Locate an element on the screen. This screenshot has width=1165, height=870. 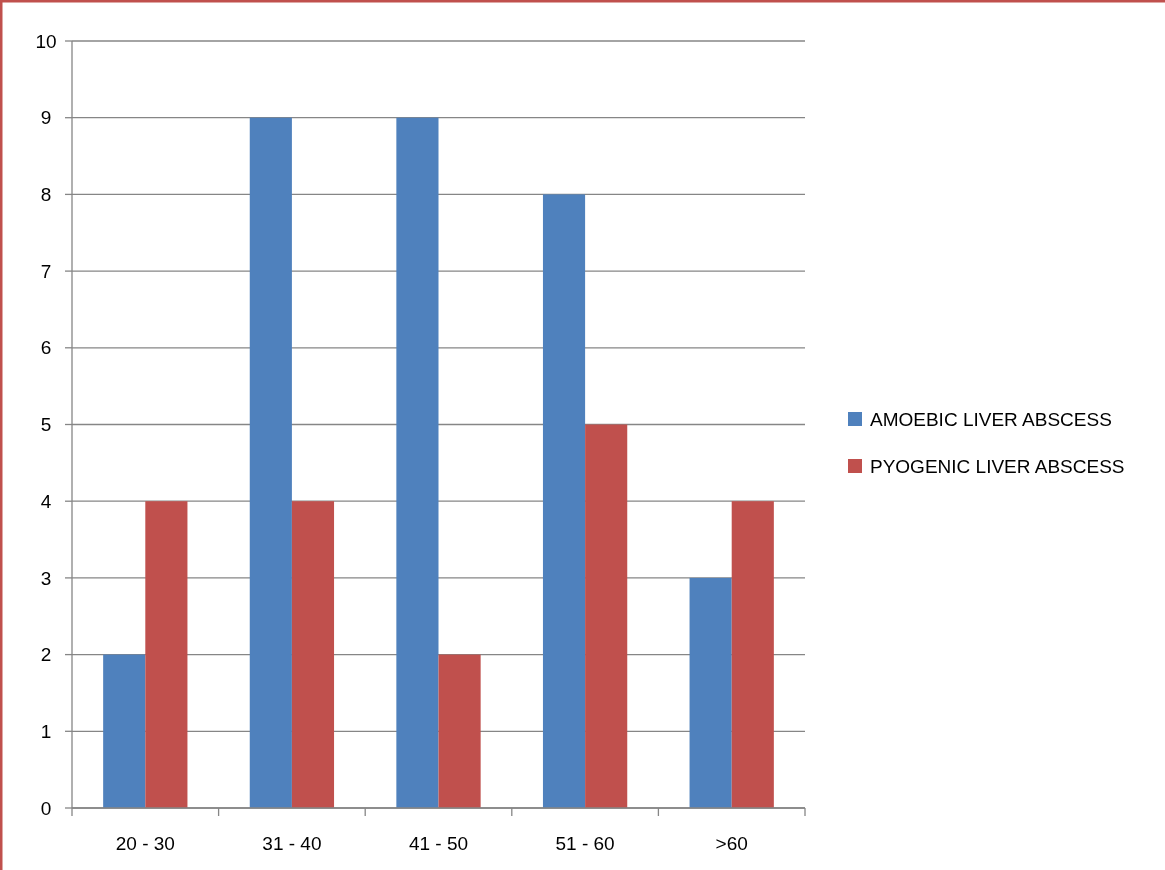
y-tick-label: 4 is located at coordinates (46, 501).